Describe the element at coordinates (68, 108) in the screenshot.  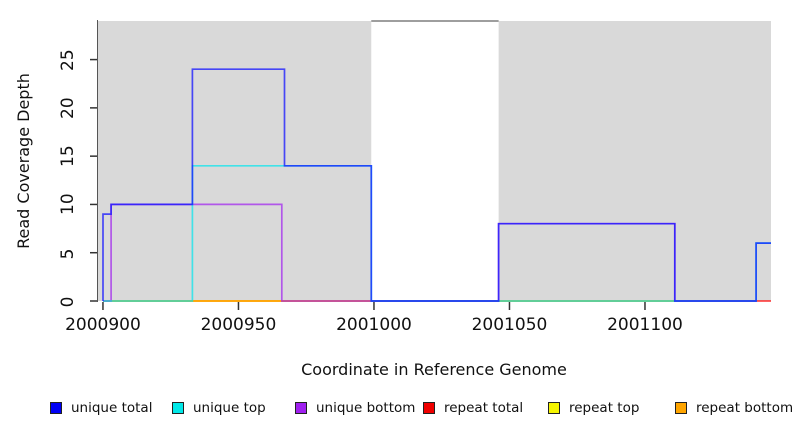
I see `y-tick-label: 20` at that location.